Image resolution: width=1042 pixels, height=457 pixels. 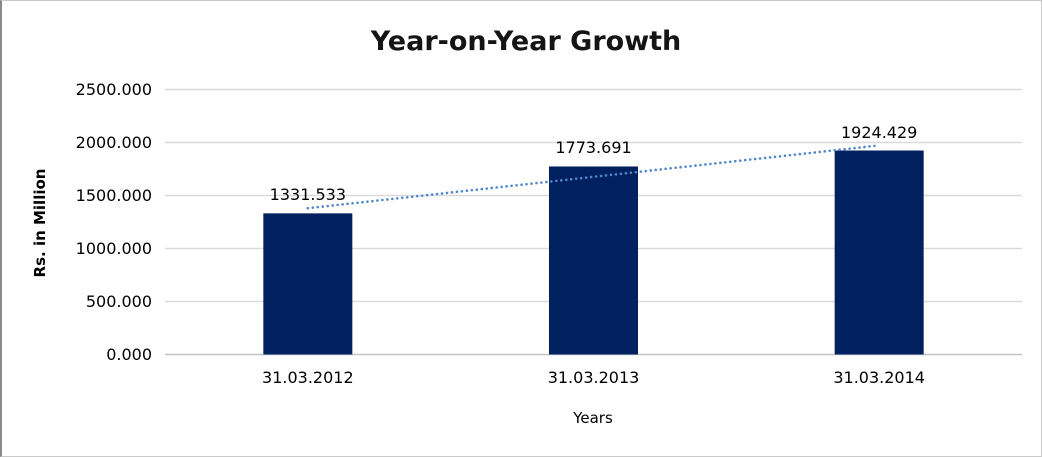 I want to click on trendline, so click(x=593, y=177).